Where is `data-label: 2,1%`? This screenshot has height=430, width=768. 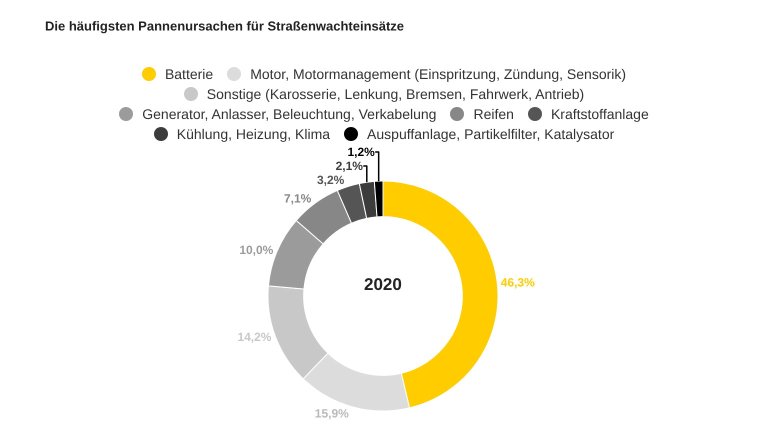
data-label: 2,1% is located at coordinates (350, 166).